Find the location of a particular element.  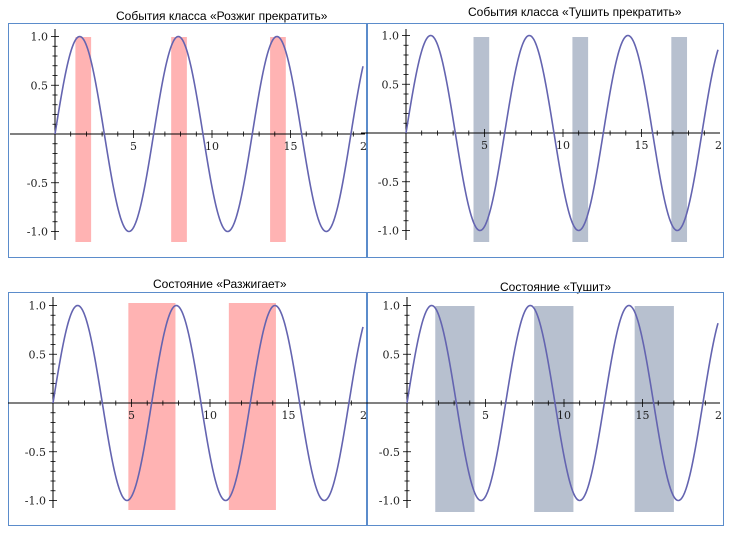

chart-3-y-tick-label: 0.5 is located at coordinates (38, 354).